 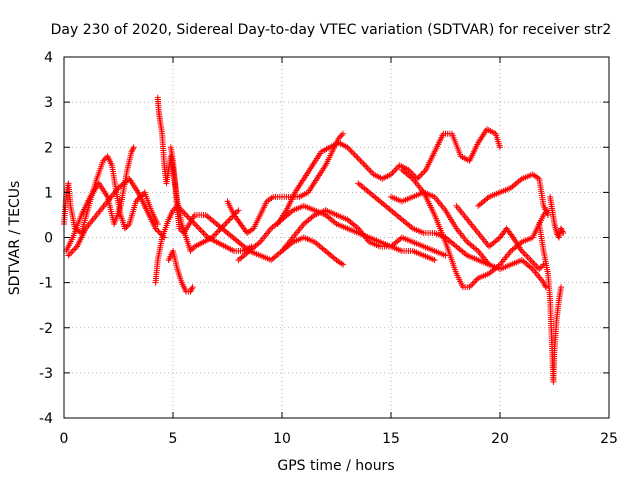 What do you see at coordinates (48, 148) in the screenshot?
I see `y-tick-label: 2` at bounding box center [48, 148].